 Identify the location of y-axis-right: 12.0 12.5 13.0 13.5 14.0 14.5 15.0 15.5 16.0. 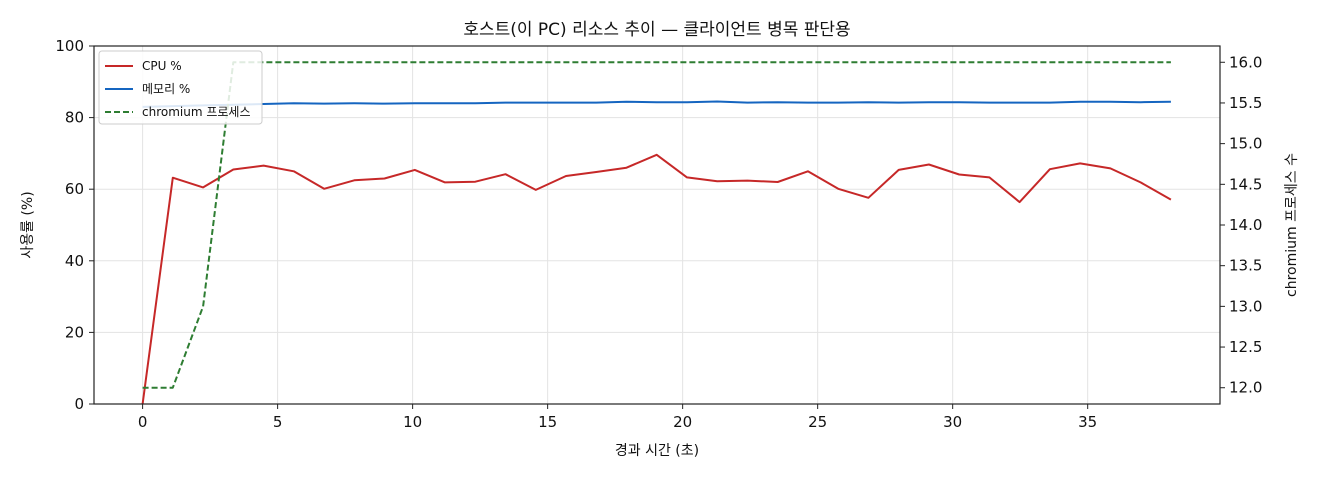
(1241, 225).